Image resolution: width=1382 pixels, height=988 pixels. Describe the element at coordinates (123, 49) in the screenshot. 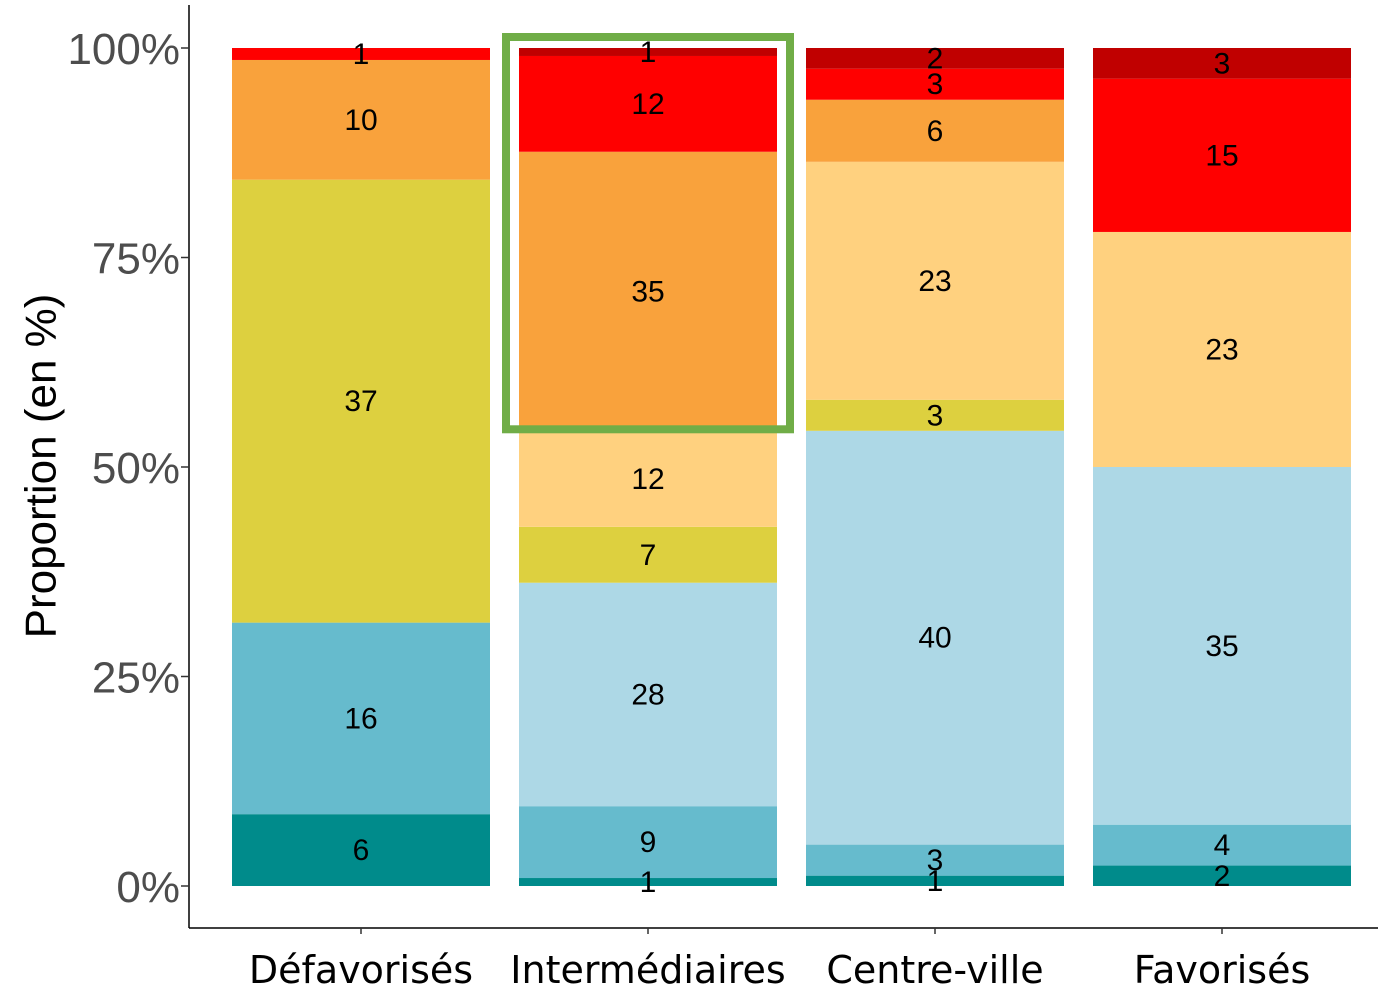

I see `y-tick-label: 100%` at that location.